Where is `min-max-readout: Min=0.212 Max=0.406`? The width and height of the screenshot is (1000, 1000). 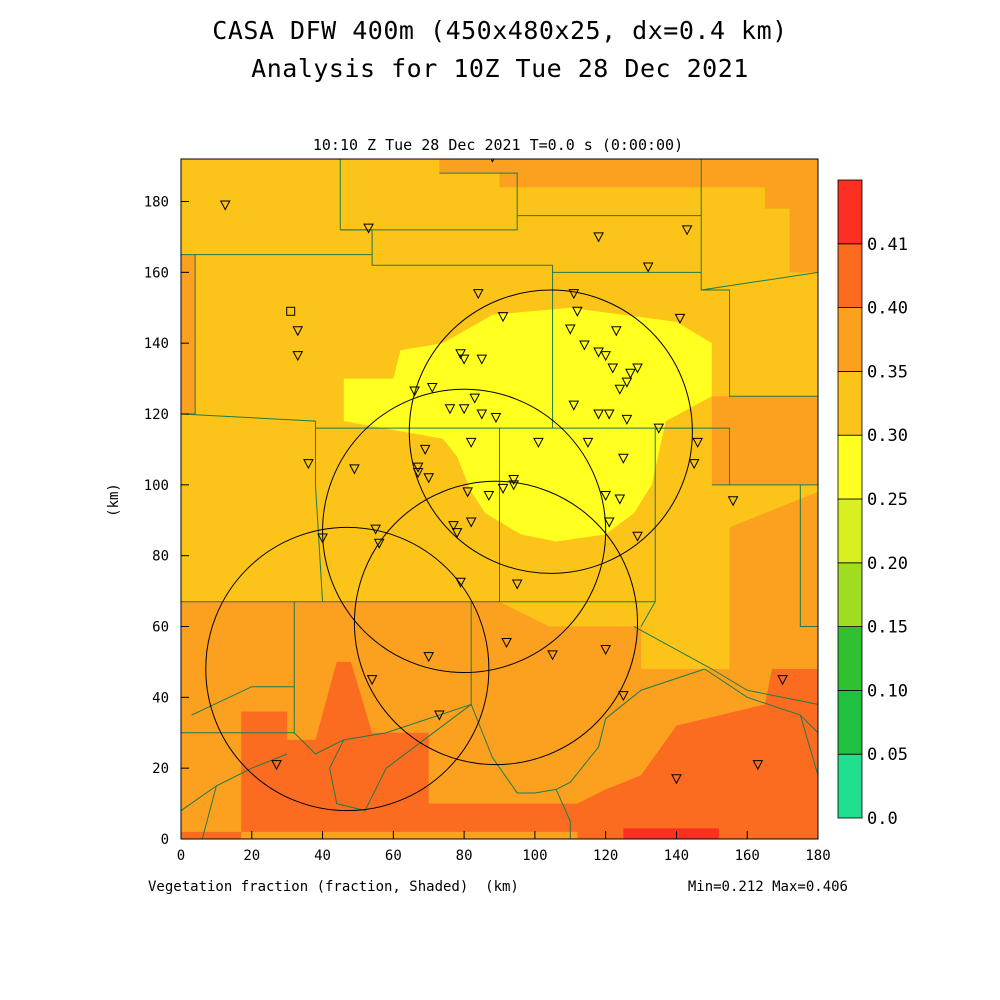 min-max-readout: Min=0.212 Max=0.406 is located at coordinates (768, 887).